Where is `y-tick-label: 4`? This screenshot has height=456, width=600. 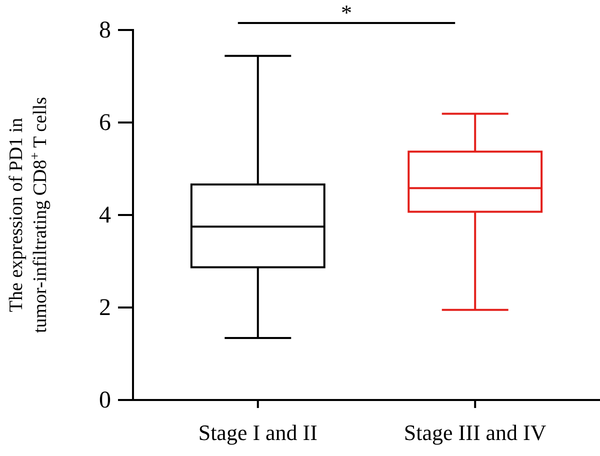 y-tick-label: 4 is located at coordinates (105, 215).